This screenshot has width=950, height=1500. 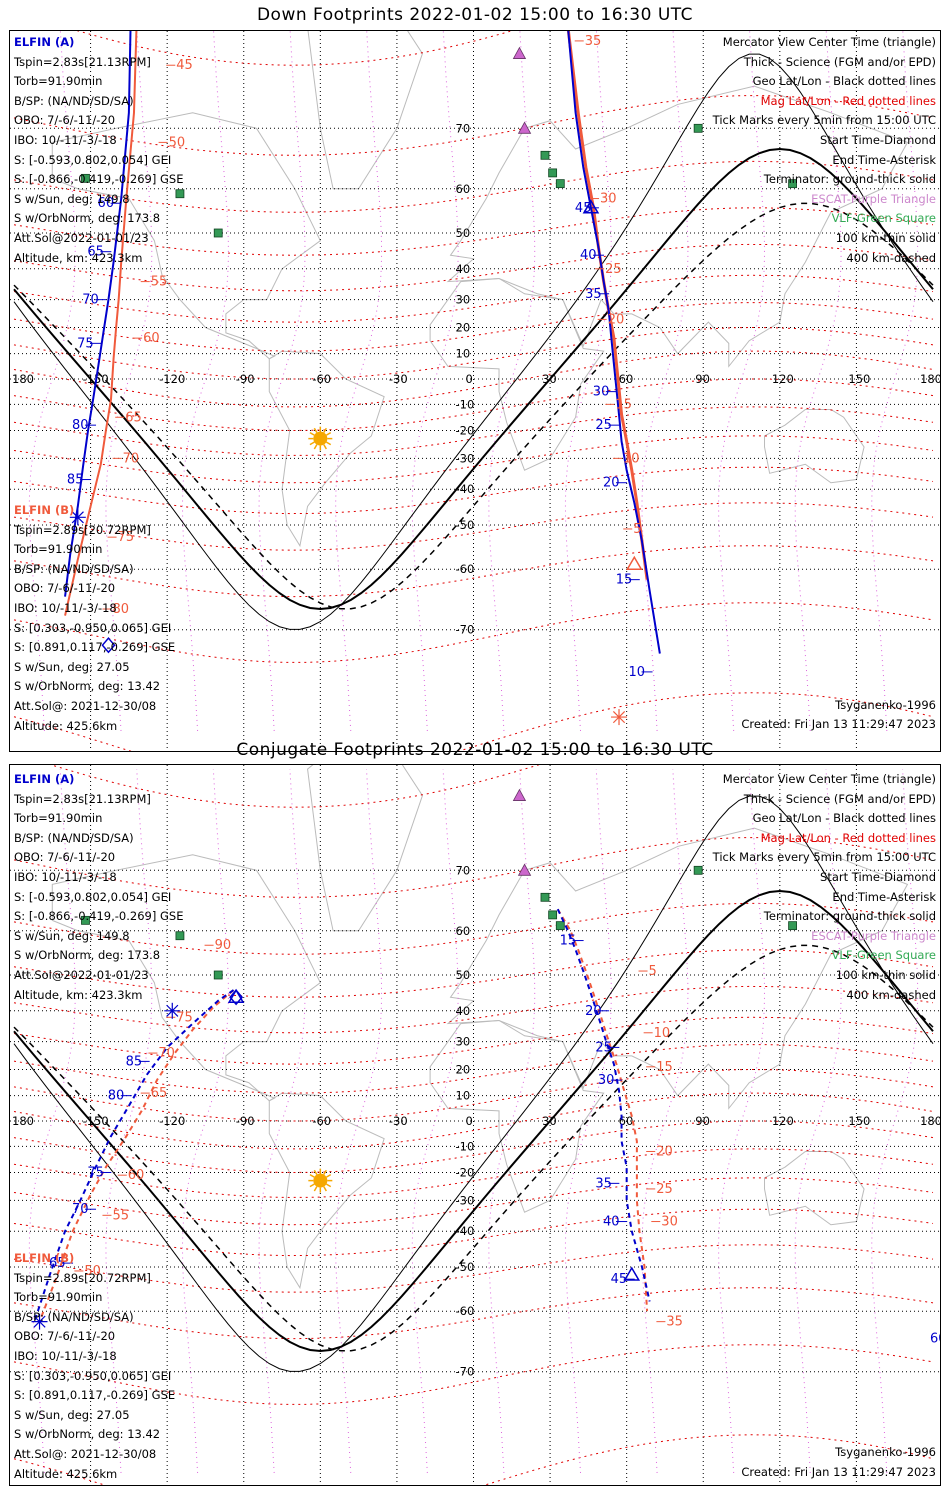 What do you see at coordinates (664, 1151) in the screenshot?
I see `elfin-b-tick-label: 20` at bounding box center [664, 1151].